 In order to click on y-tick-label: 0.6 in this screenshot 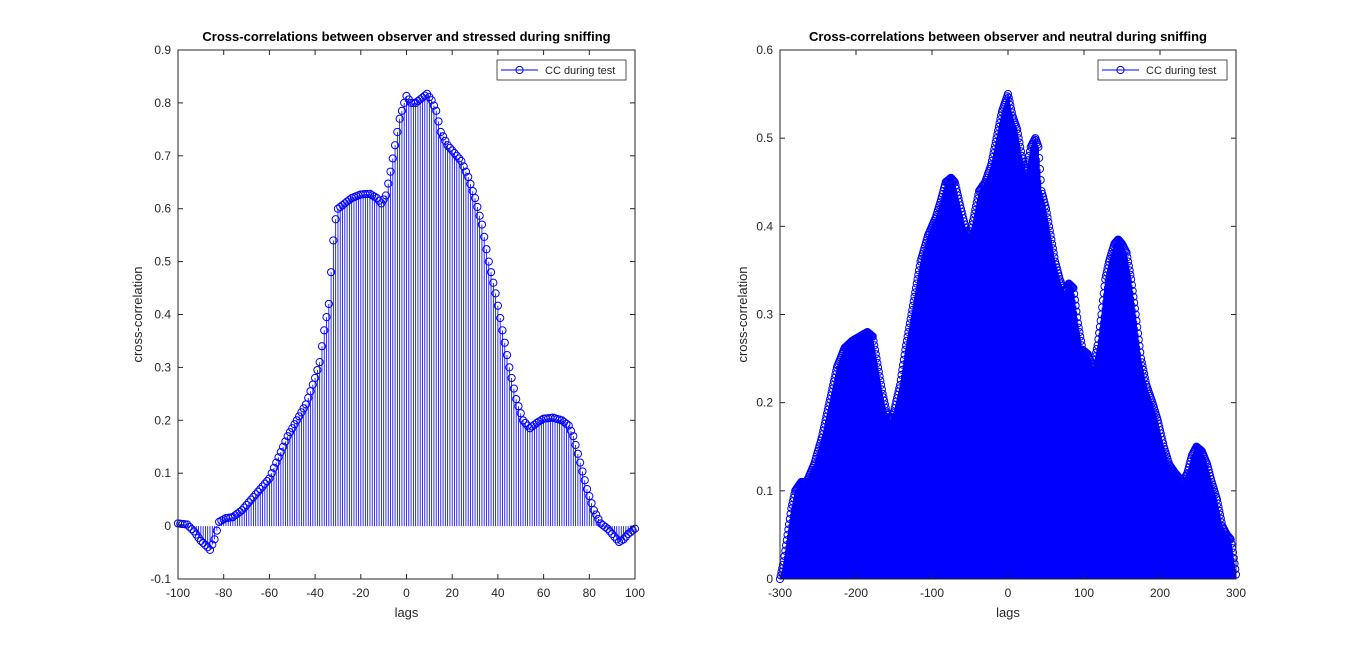, I will do `click(162, 209)`.